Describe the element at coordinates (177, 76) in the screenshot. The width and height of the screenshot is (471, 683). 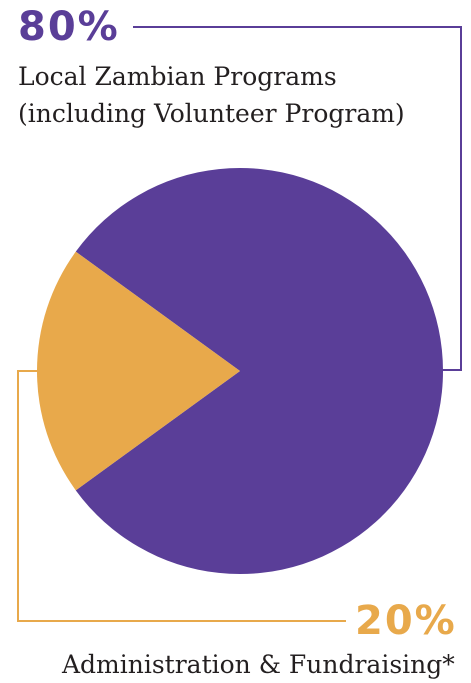
I see `main-slice-label-line1: Local Zambian Programs` at that location.